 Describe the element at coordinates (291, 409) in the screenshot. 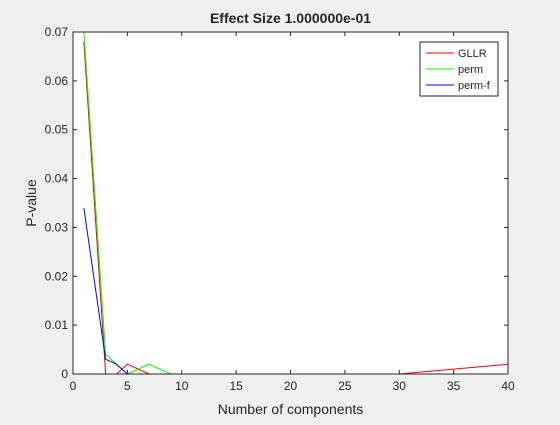

I see `x-axis-label: Number of components` at that location.